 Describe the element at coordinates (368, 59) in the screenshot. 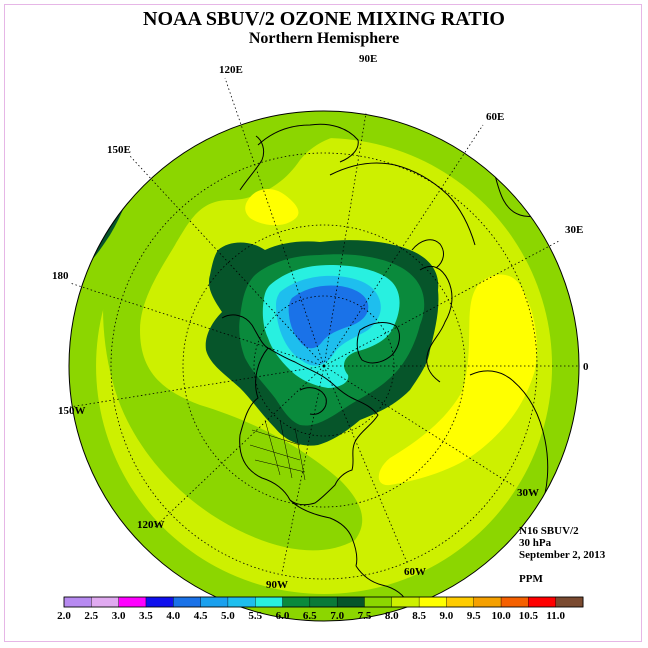

I see `lon-label-90e: 90E` at that location.